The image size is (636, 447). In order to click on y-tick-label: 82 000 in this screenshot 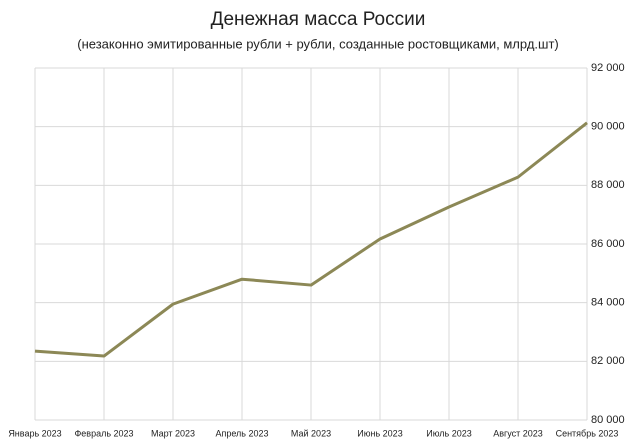, I will do `click(608, 361)`.